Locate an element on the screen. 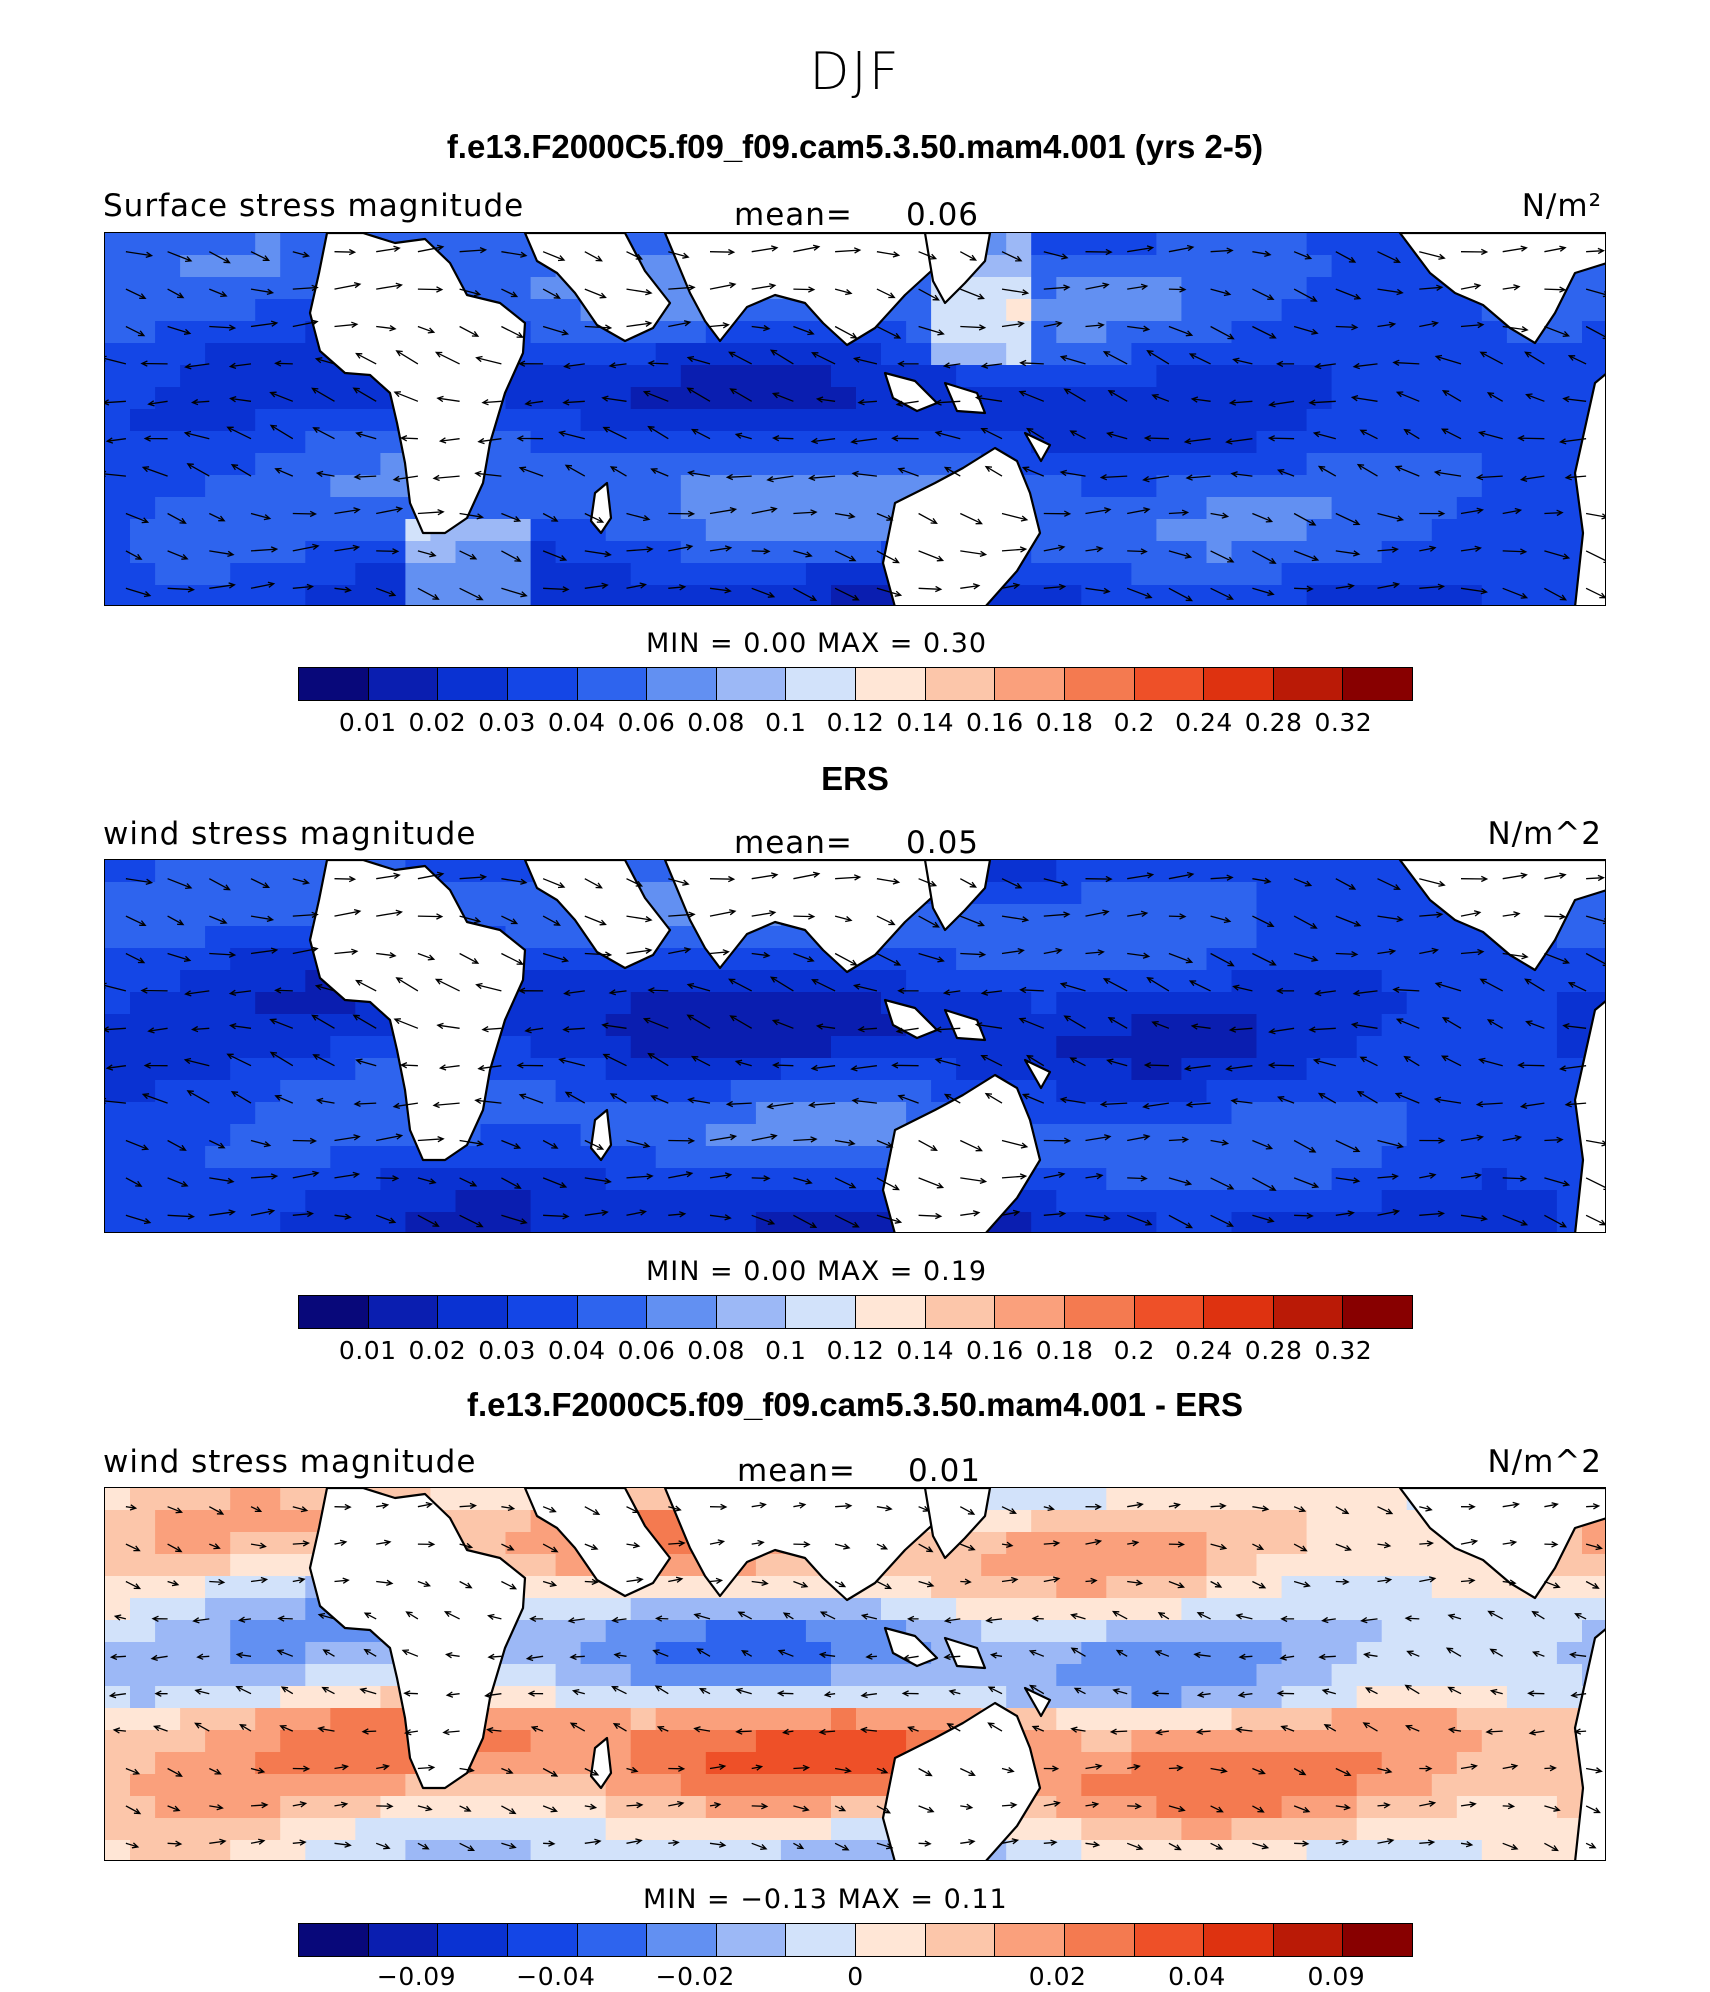 The image size is (1710, 1992). panel-3-units: N/m^2 is located at coordinates (1544, 1462).